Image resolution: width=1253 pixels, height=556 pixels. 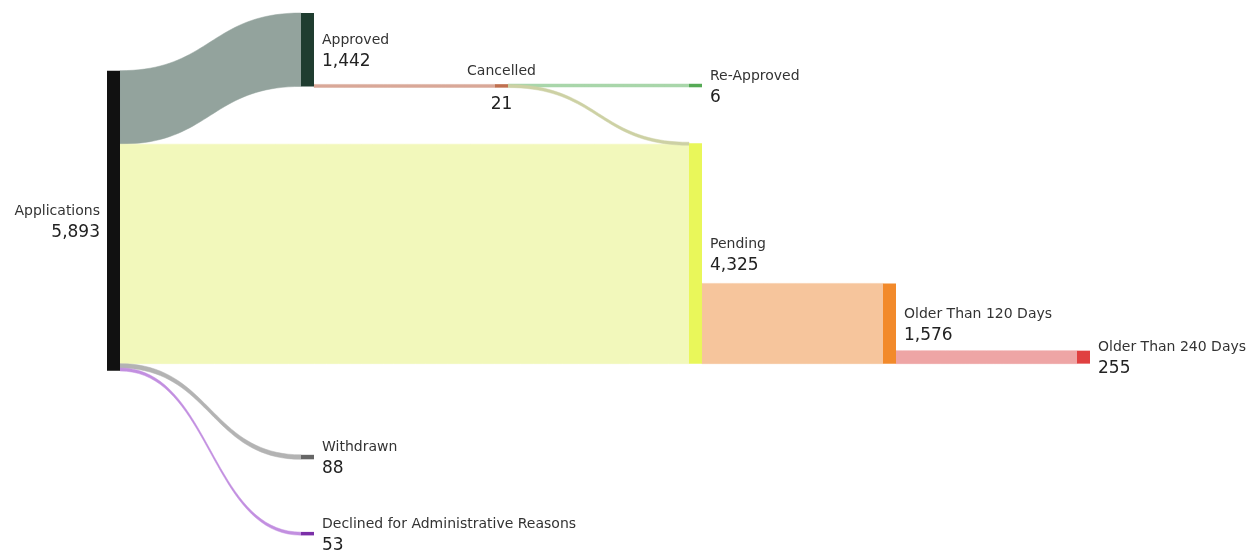 I want to click on data-label: 1,576, so click(x=928, y=333).